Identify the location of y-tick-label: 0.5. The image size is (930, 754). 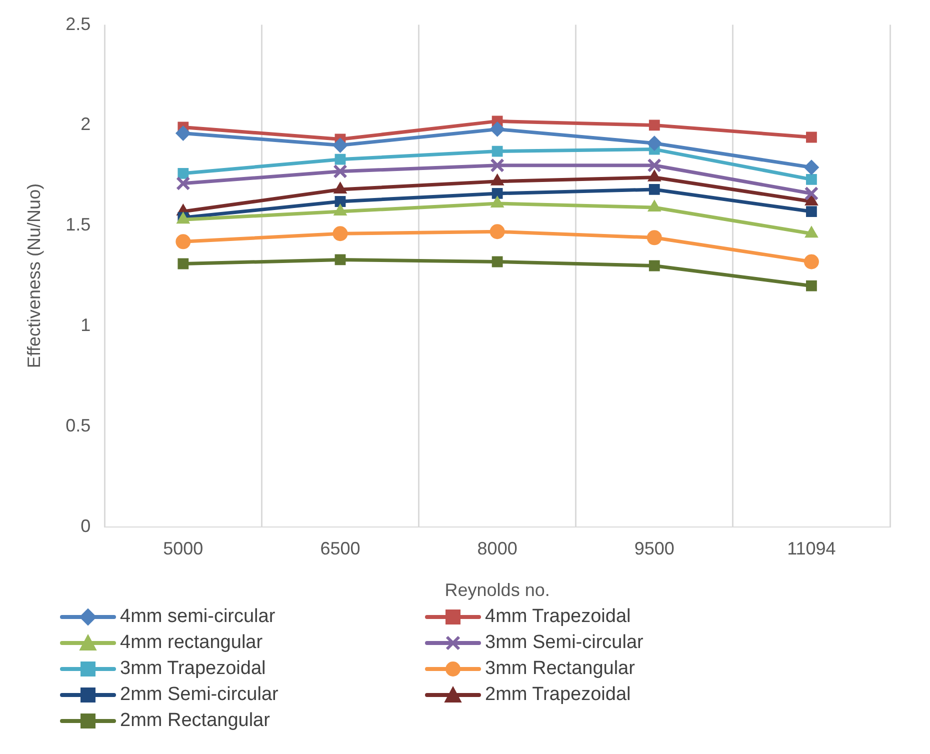
(78, 425).